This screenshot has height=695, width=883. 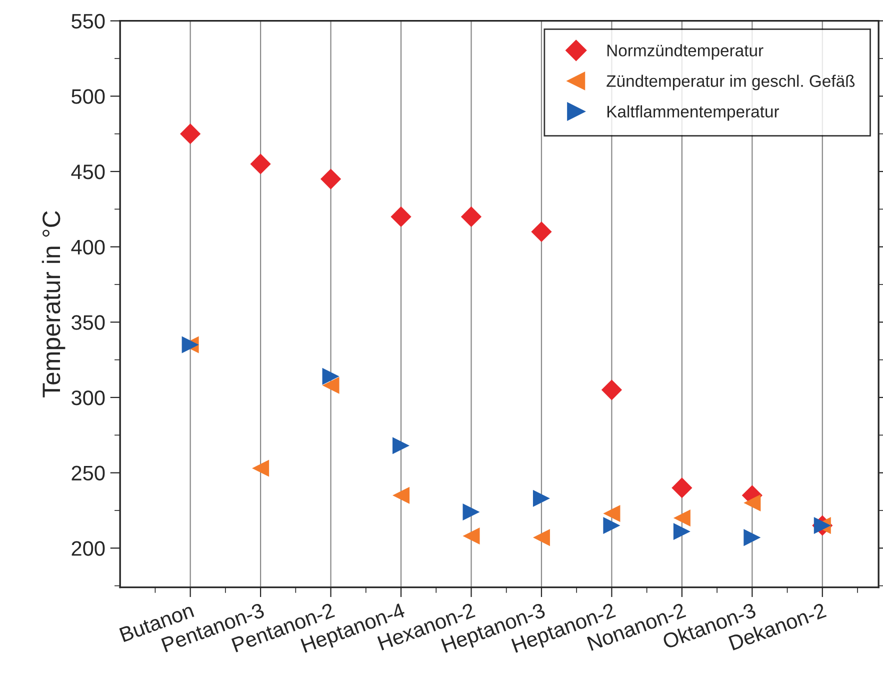 I want to click on y-tick-label: 200, so click(x=88, y=548).